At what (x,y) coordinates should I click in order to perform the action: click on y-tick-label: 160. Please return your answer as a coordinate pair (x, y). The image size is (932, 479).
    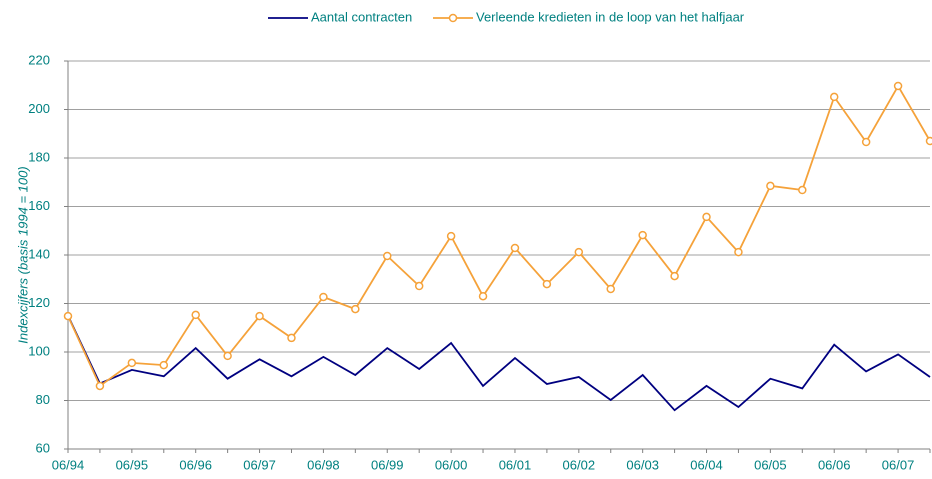
    Looking at the image, I should click on (39, 205).